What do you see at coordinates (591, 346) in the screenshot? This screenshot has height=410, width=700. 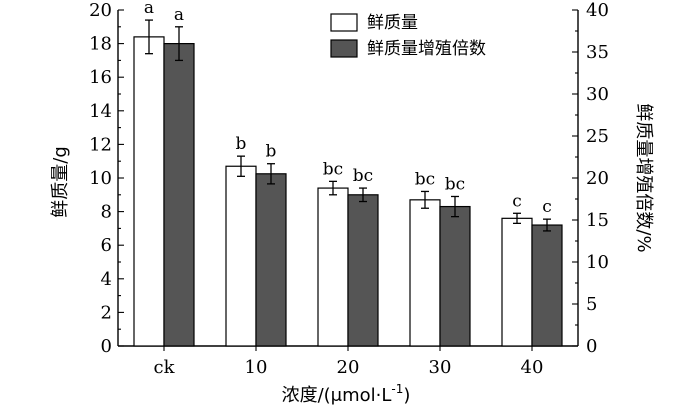 I see `y-tick-label-right: 0` at bounding box center [591, 346].